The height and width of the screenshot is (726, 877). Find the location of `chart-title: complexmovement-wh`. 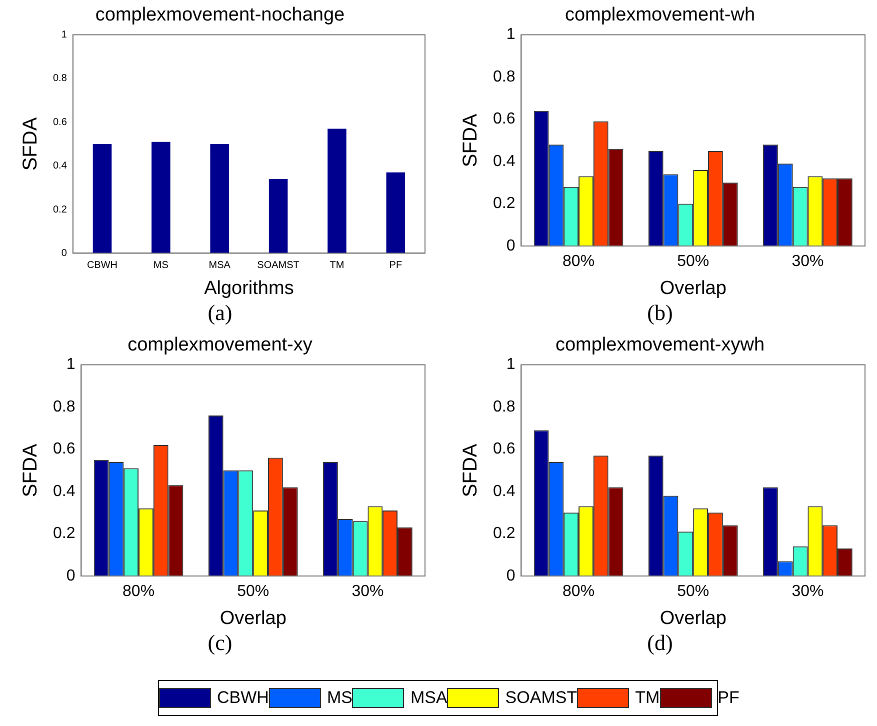

chart-title: complexmovement-wh is located at coordinates (660, 15).